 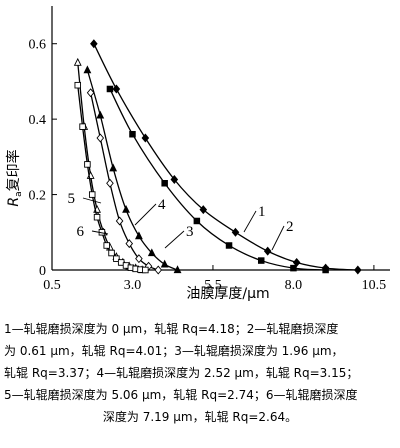 I want to click on y-axis-label: Ra复印率, so click(x=14, y=177).